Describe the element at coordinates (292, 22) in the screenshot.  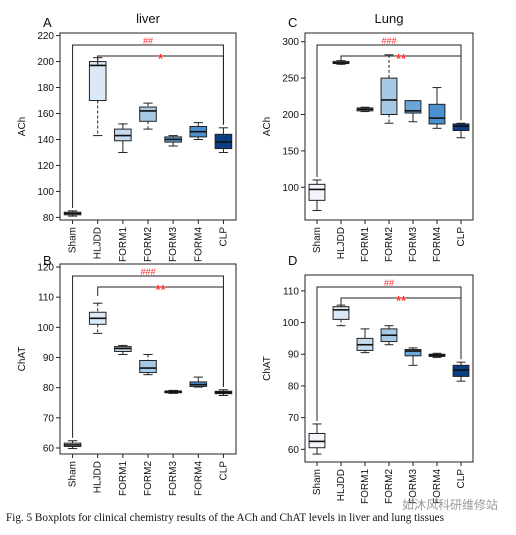
I see `panel-tag: C` at that location.